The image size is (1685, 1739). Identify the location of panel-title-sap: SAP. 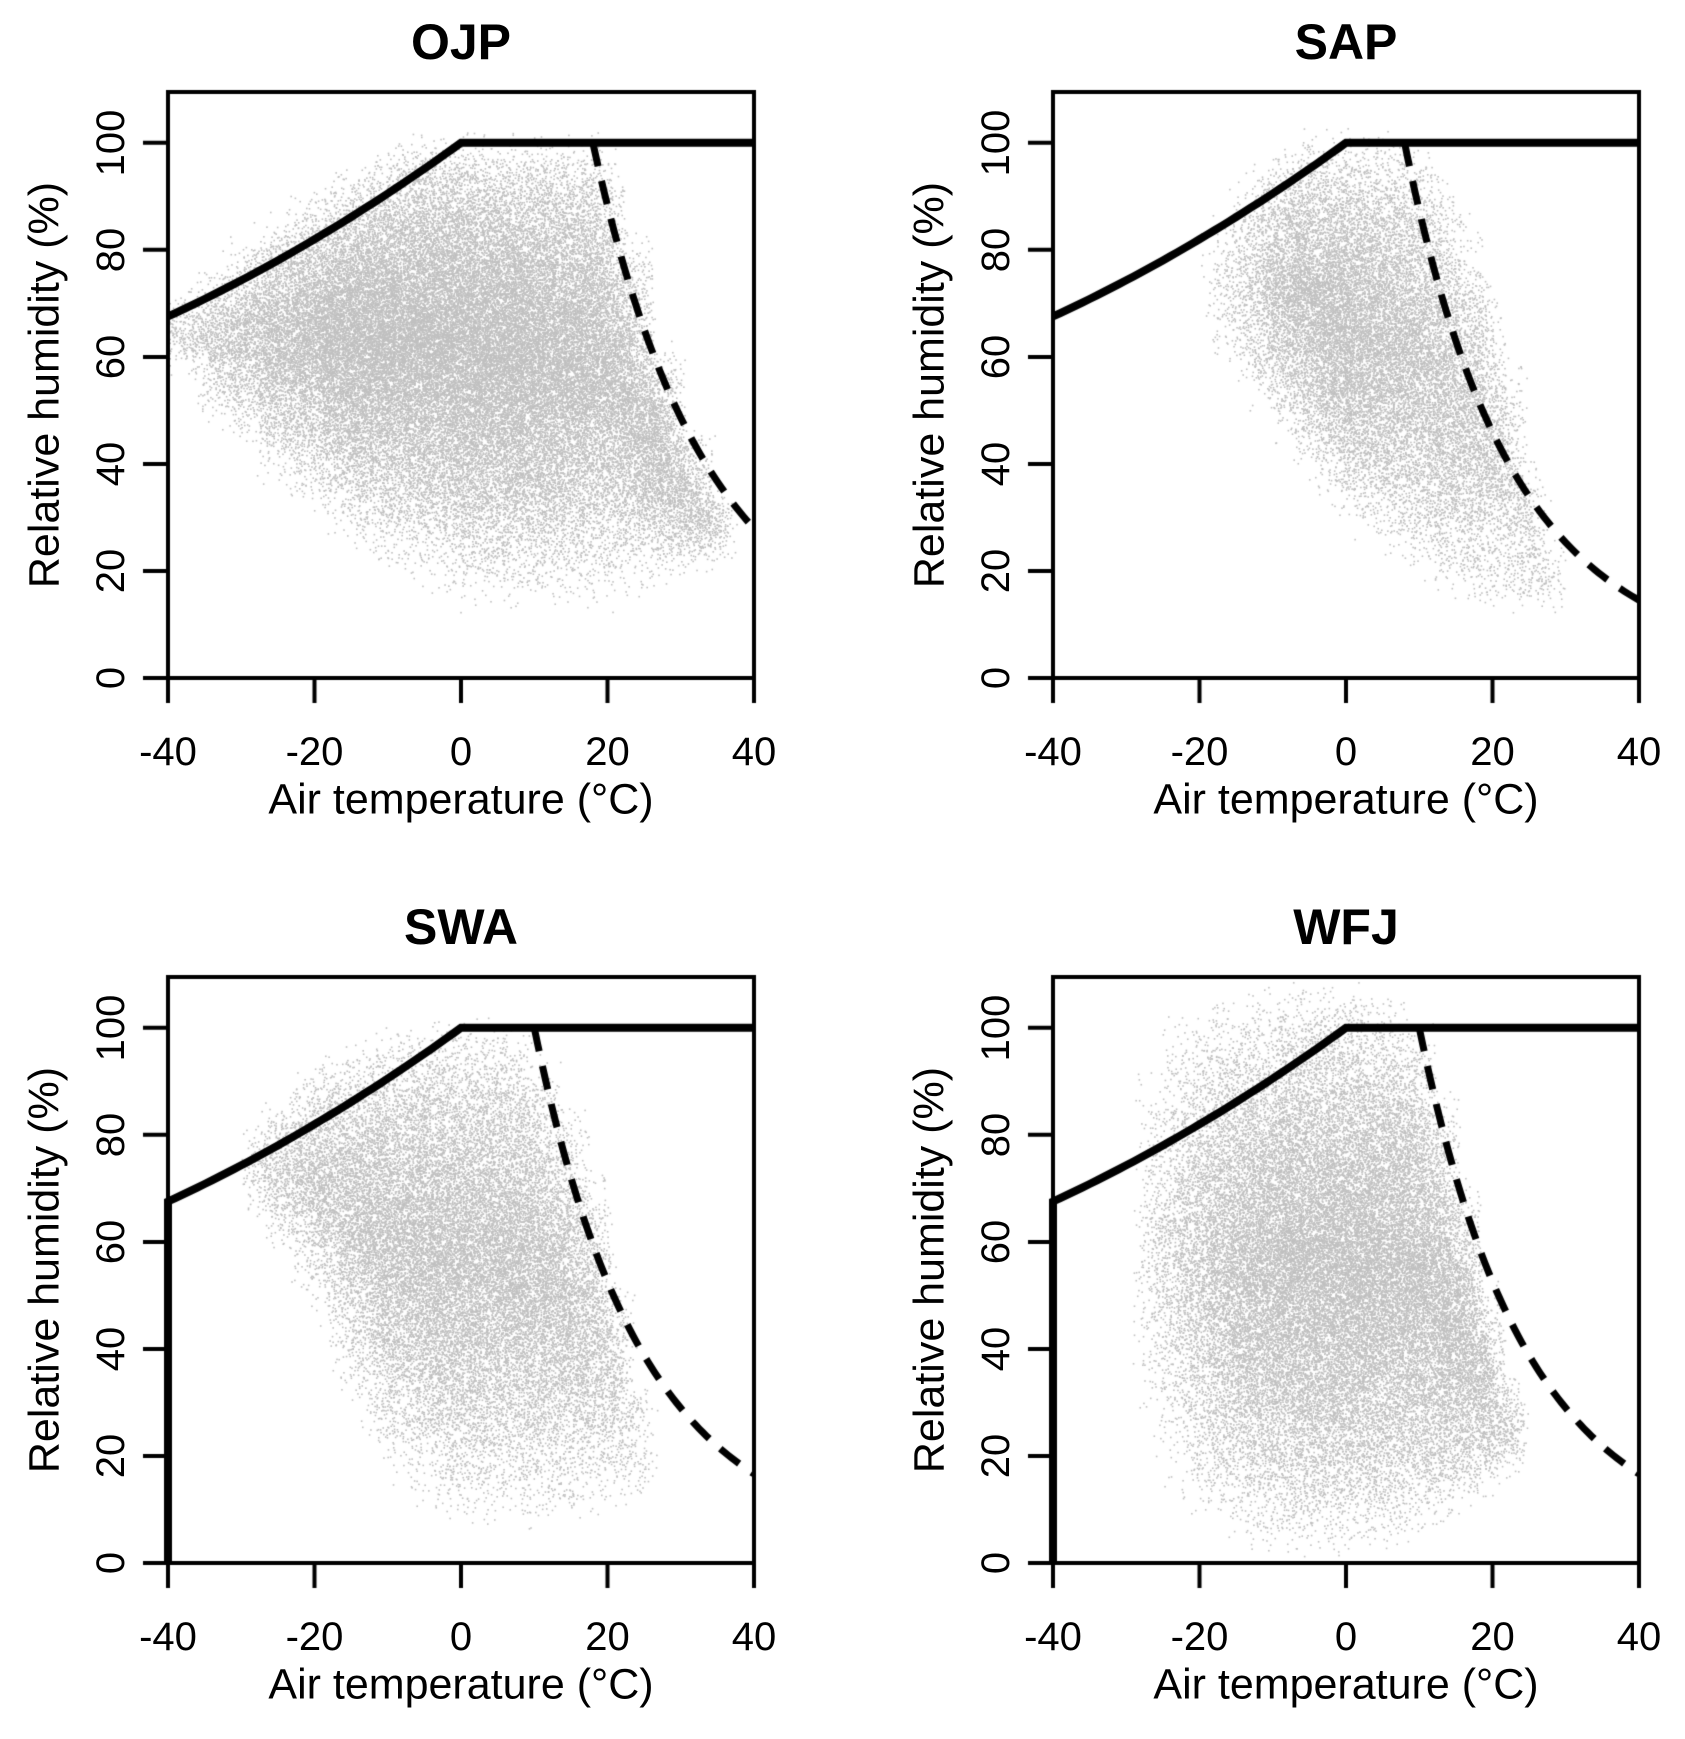
(1346, 42).